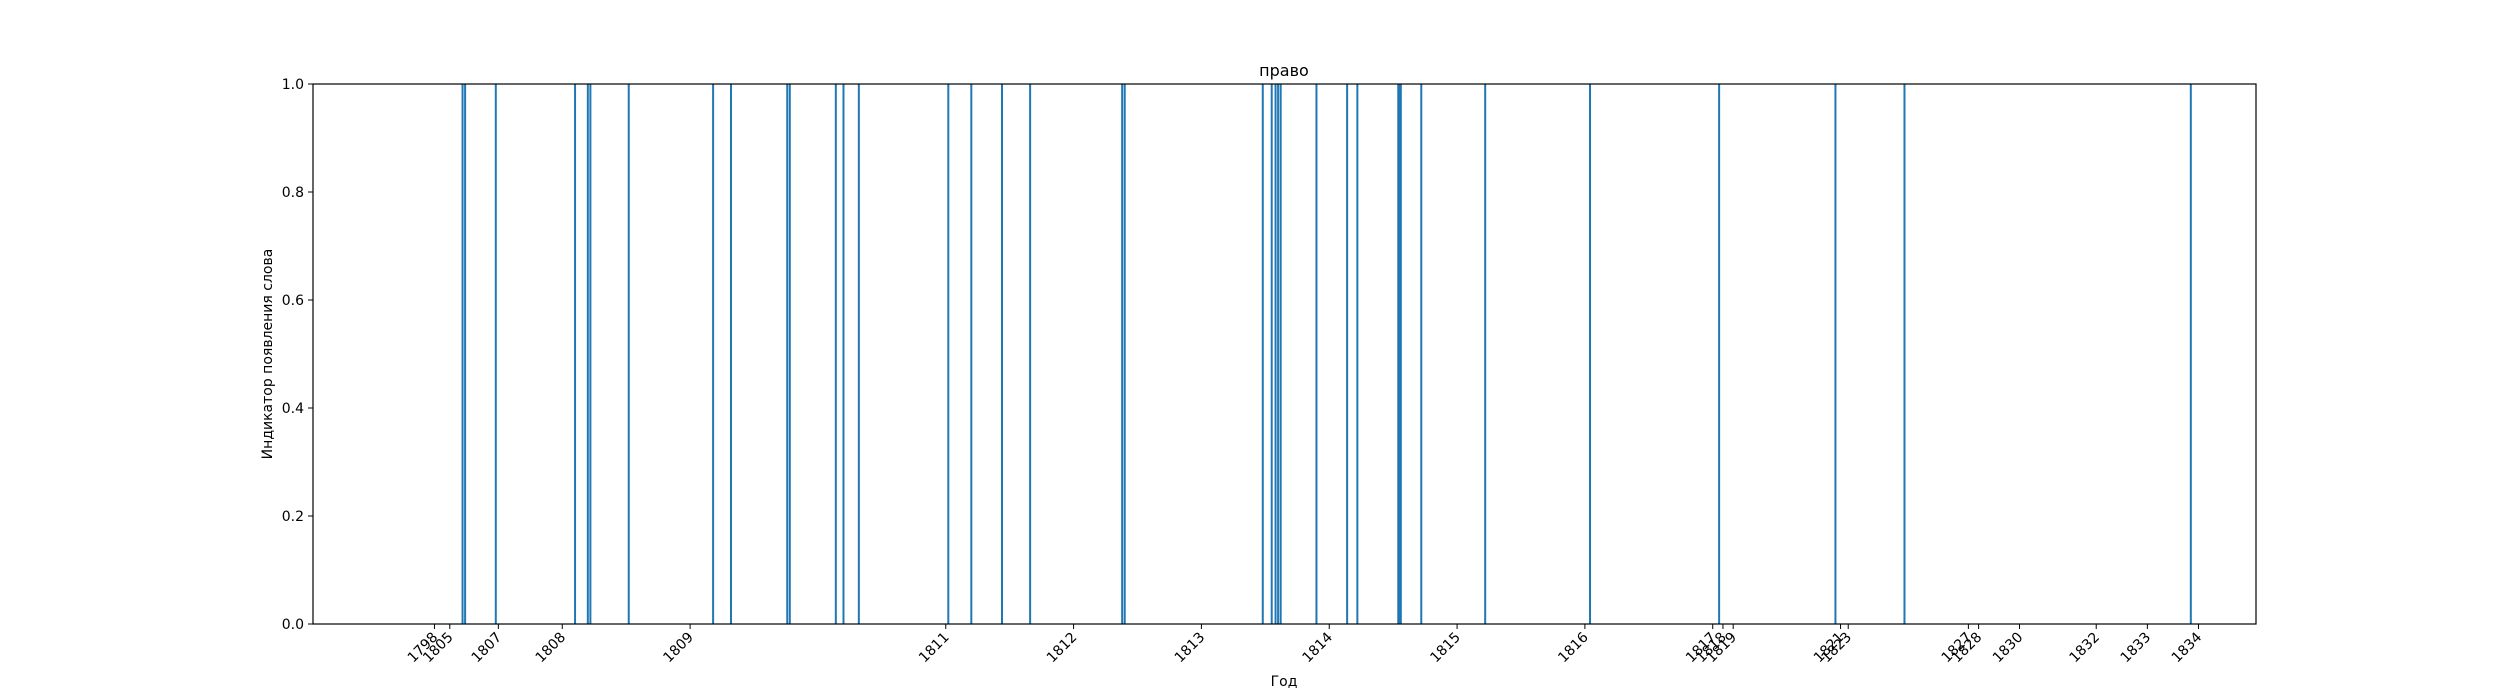 This screenshot has width=2500, height=700. What do you see at coordinates (268, 354) in the screenshot?
I see `y-axis-label: Индикатор появления слова` at bounding box center [268, 354].